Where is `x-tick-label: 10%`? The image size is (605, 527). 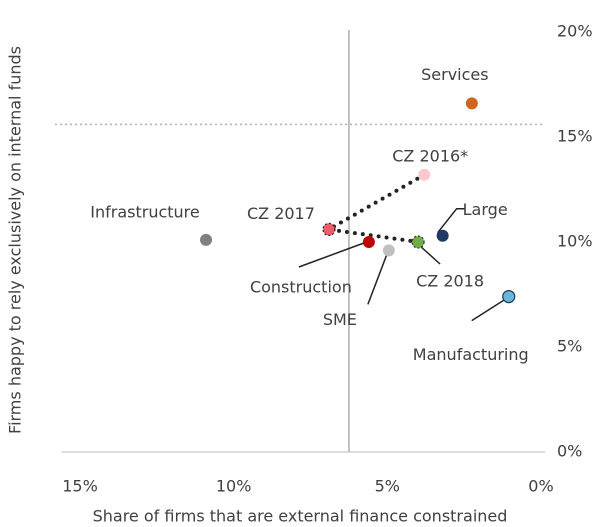 x-tick-label: 10% is located at coordinates (234, 486).